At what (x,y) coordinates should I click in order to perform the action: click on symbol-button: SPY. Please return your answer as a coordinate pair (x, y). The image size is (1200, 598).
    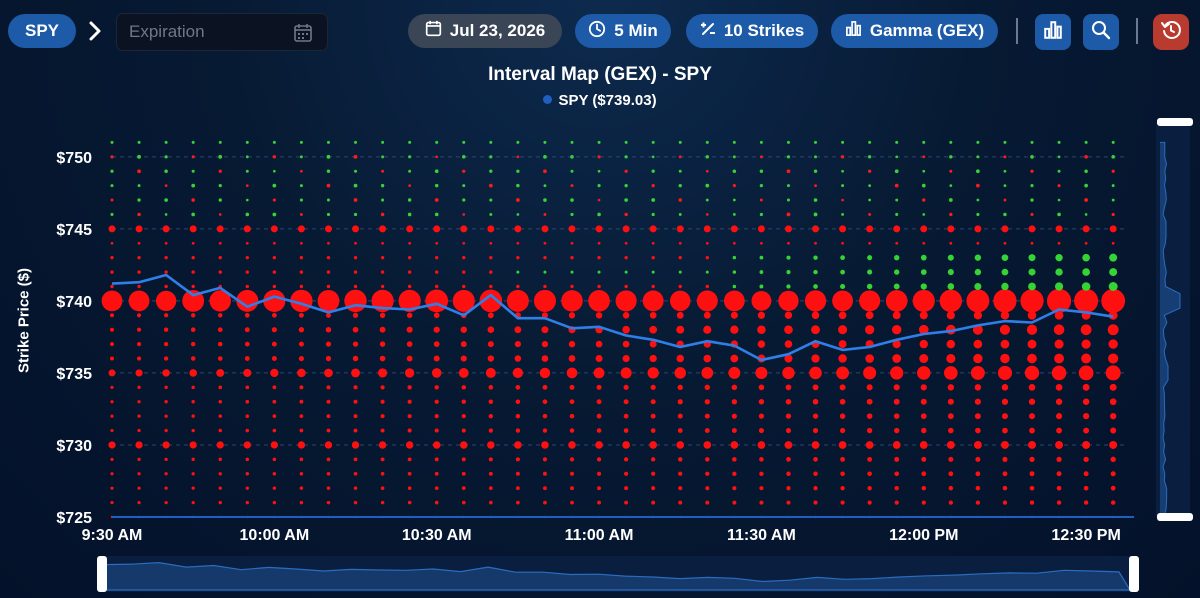
    Looking at the image, I should click on (42, 31).